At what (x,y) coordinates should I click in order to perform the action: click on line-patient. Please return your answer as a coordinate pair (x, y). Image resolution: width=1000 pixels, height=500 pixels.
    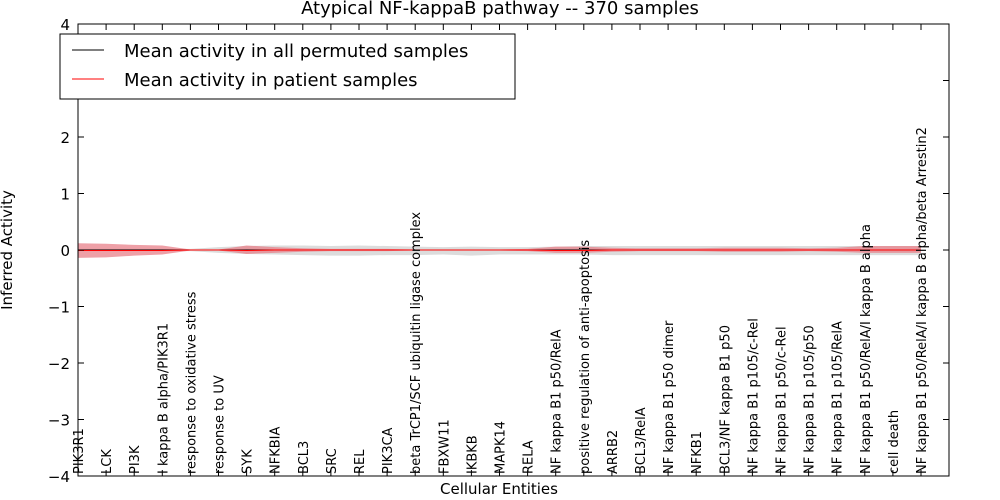
    Looking at the image, I should click on (499, 250).